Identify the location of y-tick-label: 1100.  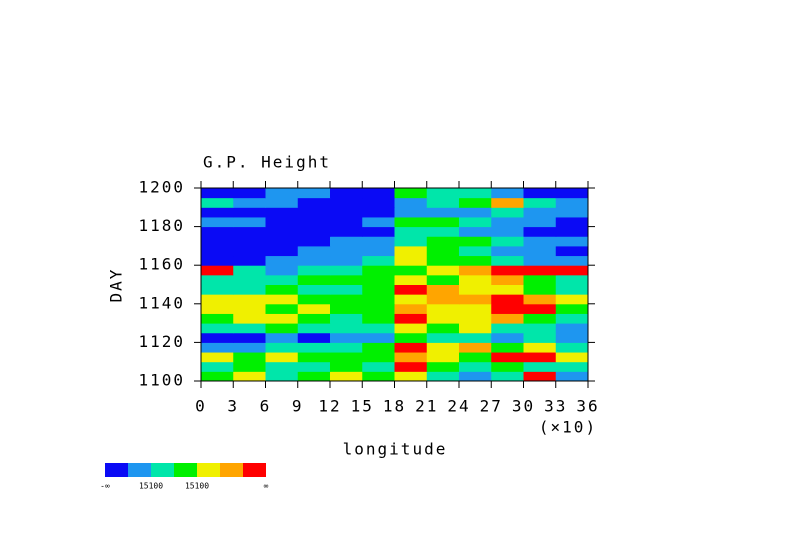
(161, 380).